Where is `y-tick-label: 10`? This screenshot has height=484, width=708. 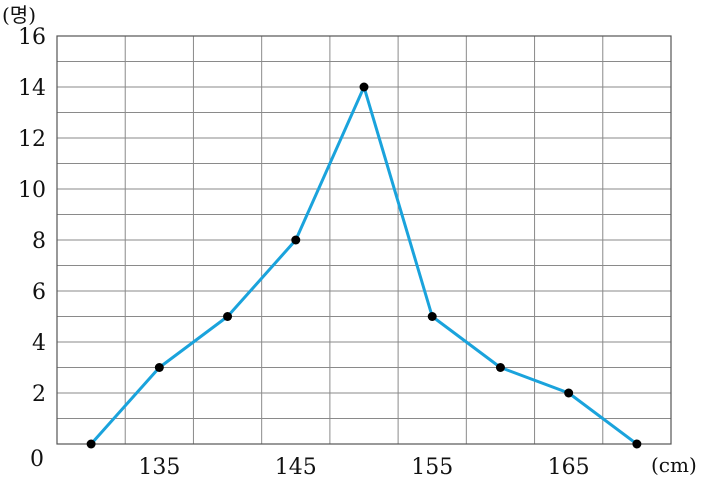 y-tick-label: 10 is located at coordinates (32, 190).